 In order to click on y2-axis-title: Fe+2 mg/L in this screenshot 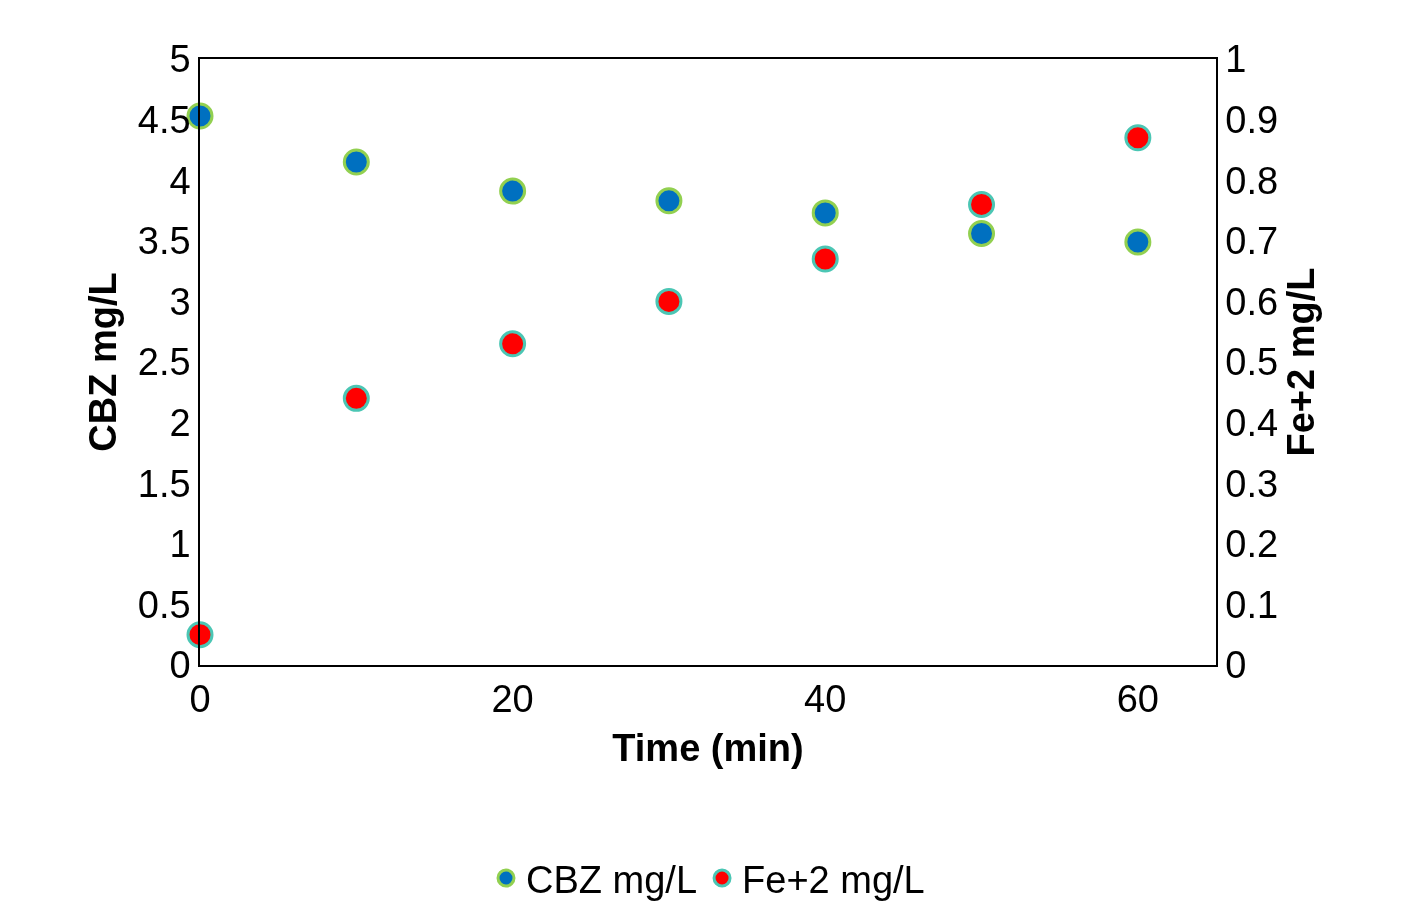, I will do `click(1300, 362)`.